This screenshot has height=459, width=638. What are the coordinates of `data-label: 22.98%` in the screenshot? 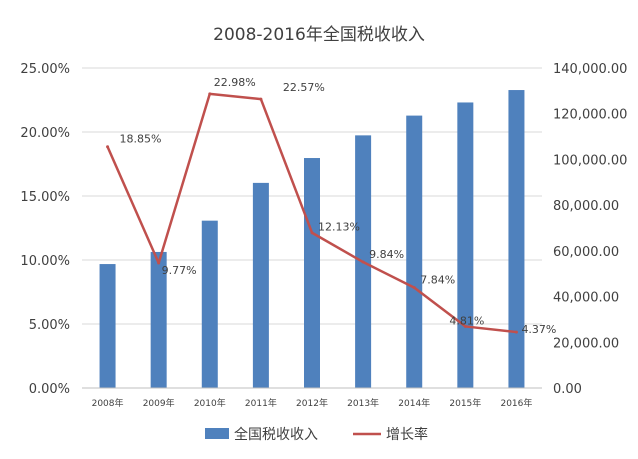 It's located at (235, 82).